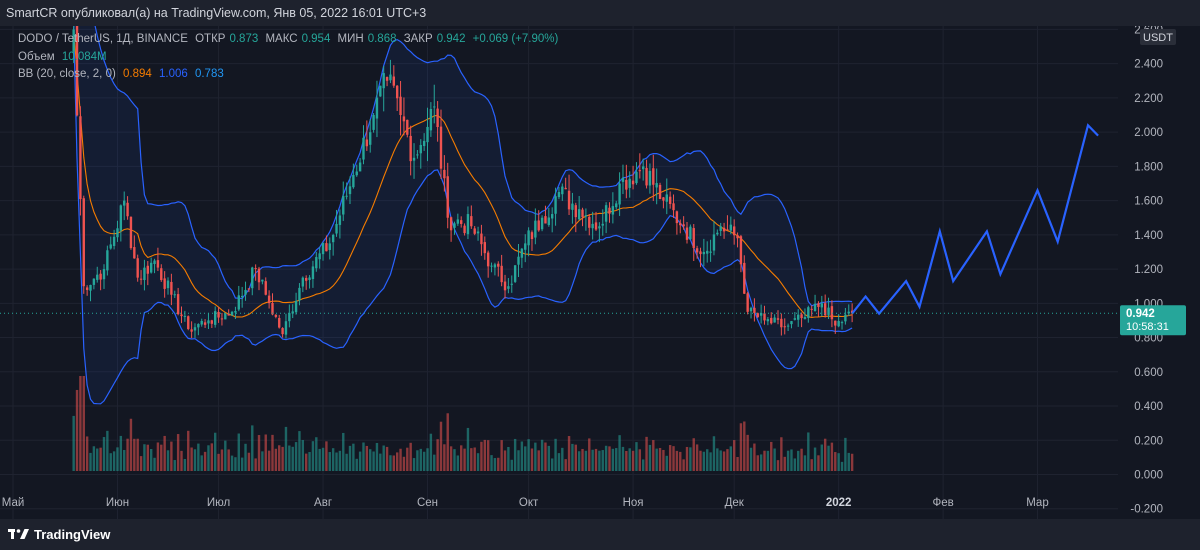  I want to click on legend-symbol: DODO / TetherUS, 1Д, BINANCE, so click(103, 39).